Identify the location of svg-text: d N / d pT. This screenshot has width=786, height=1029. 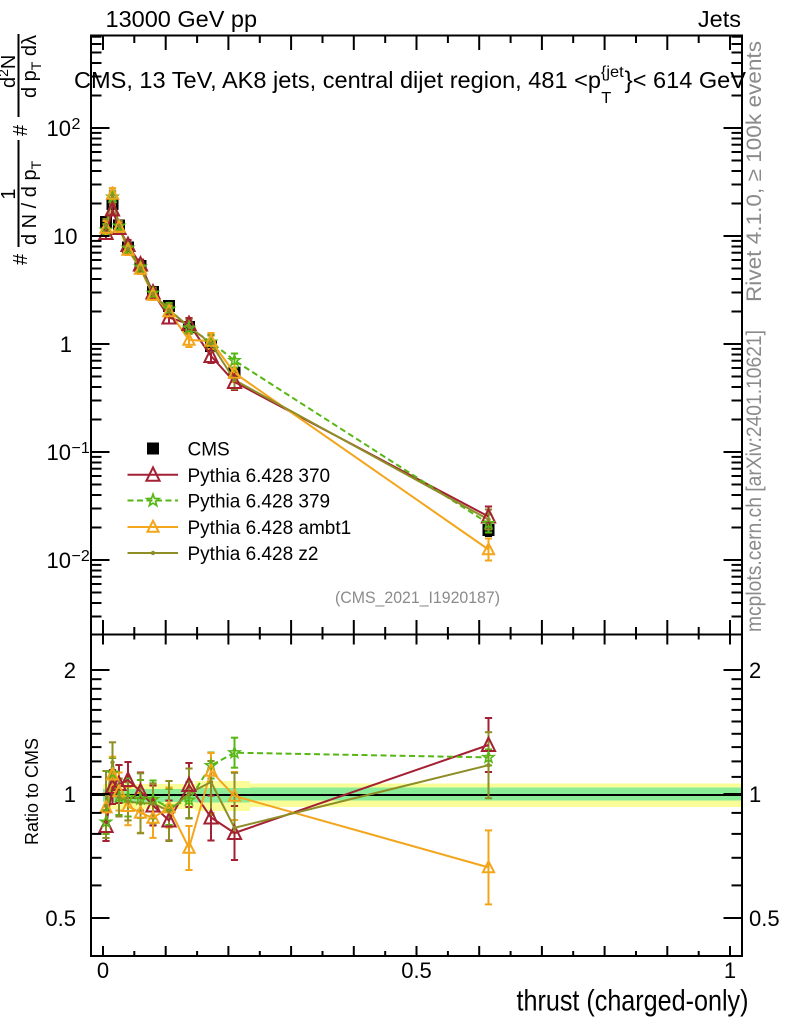
(31, 202).